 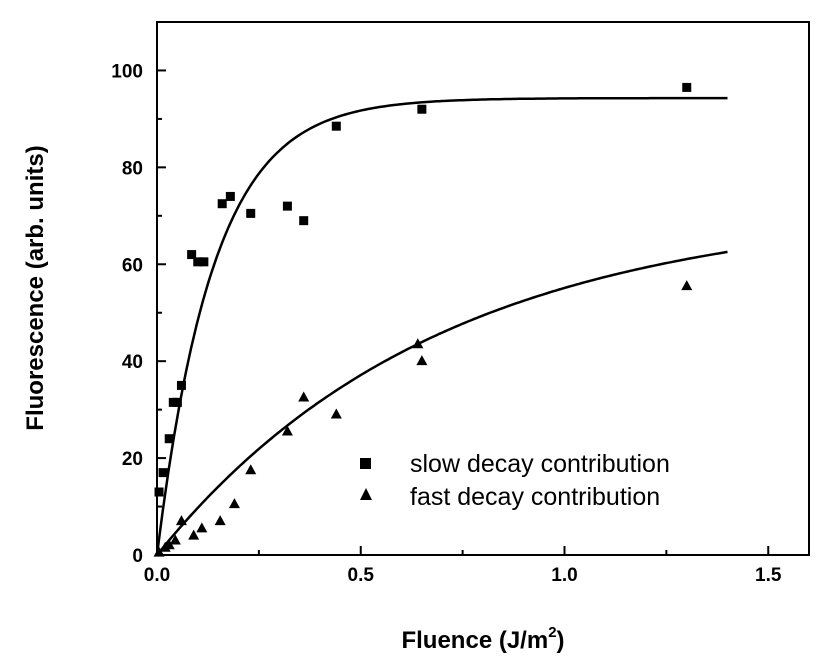 What do you see at coordinates (127, 71) in the screenshot?
I see `y-tick-label: 100` at bounding box center [127, 71].